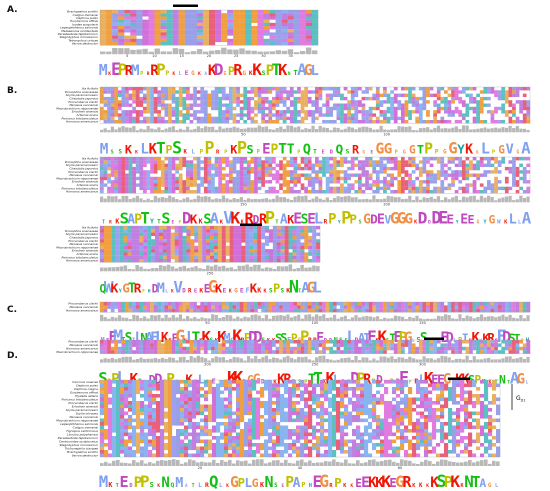 This screenshot has height=491, width=550. What do you see at coordinates (79, 424) in the screenshot?
I see `species-label: Lepeophtheirus salmonis` at bounding box center [79, 424].